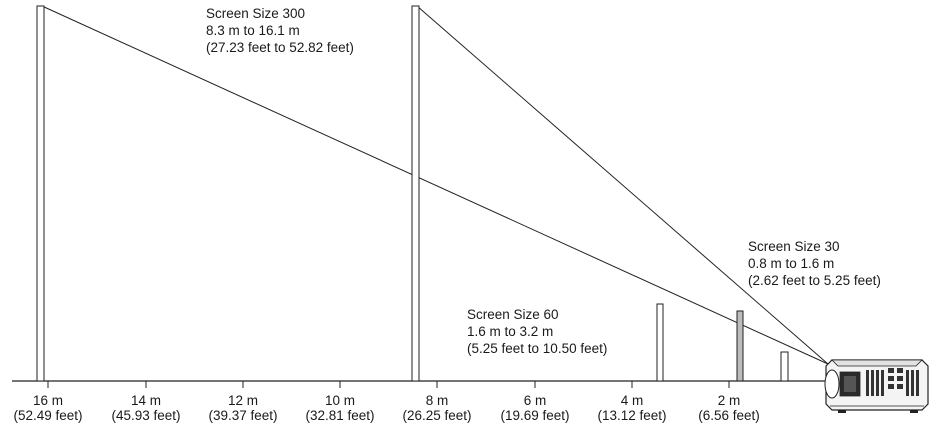 Image resolution: width=932 pixels, height=429 pixels. What do you see at coordinates (280, 47) in the screenshot?
I see `screen-300-range-ft: (27.23 feet to 52.82 feet)` at bounding box center [280, 47].